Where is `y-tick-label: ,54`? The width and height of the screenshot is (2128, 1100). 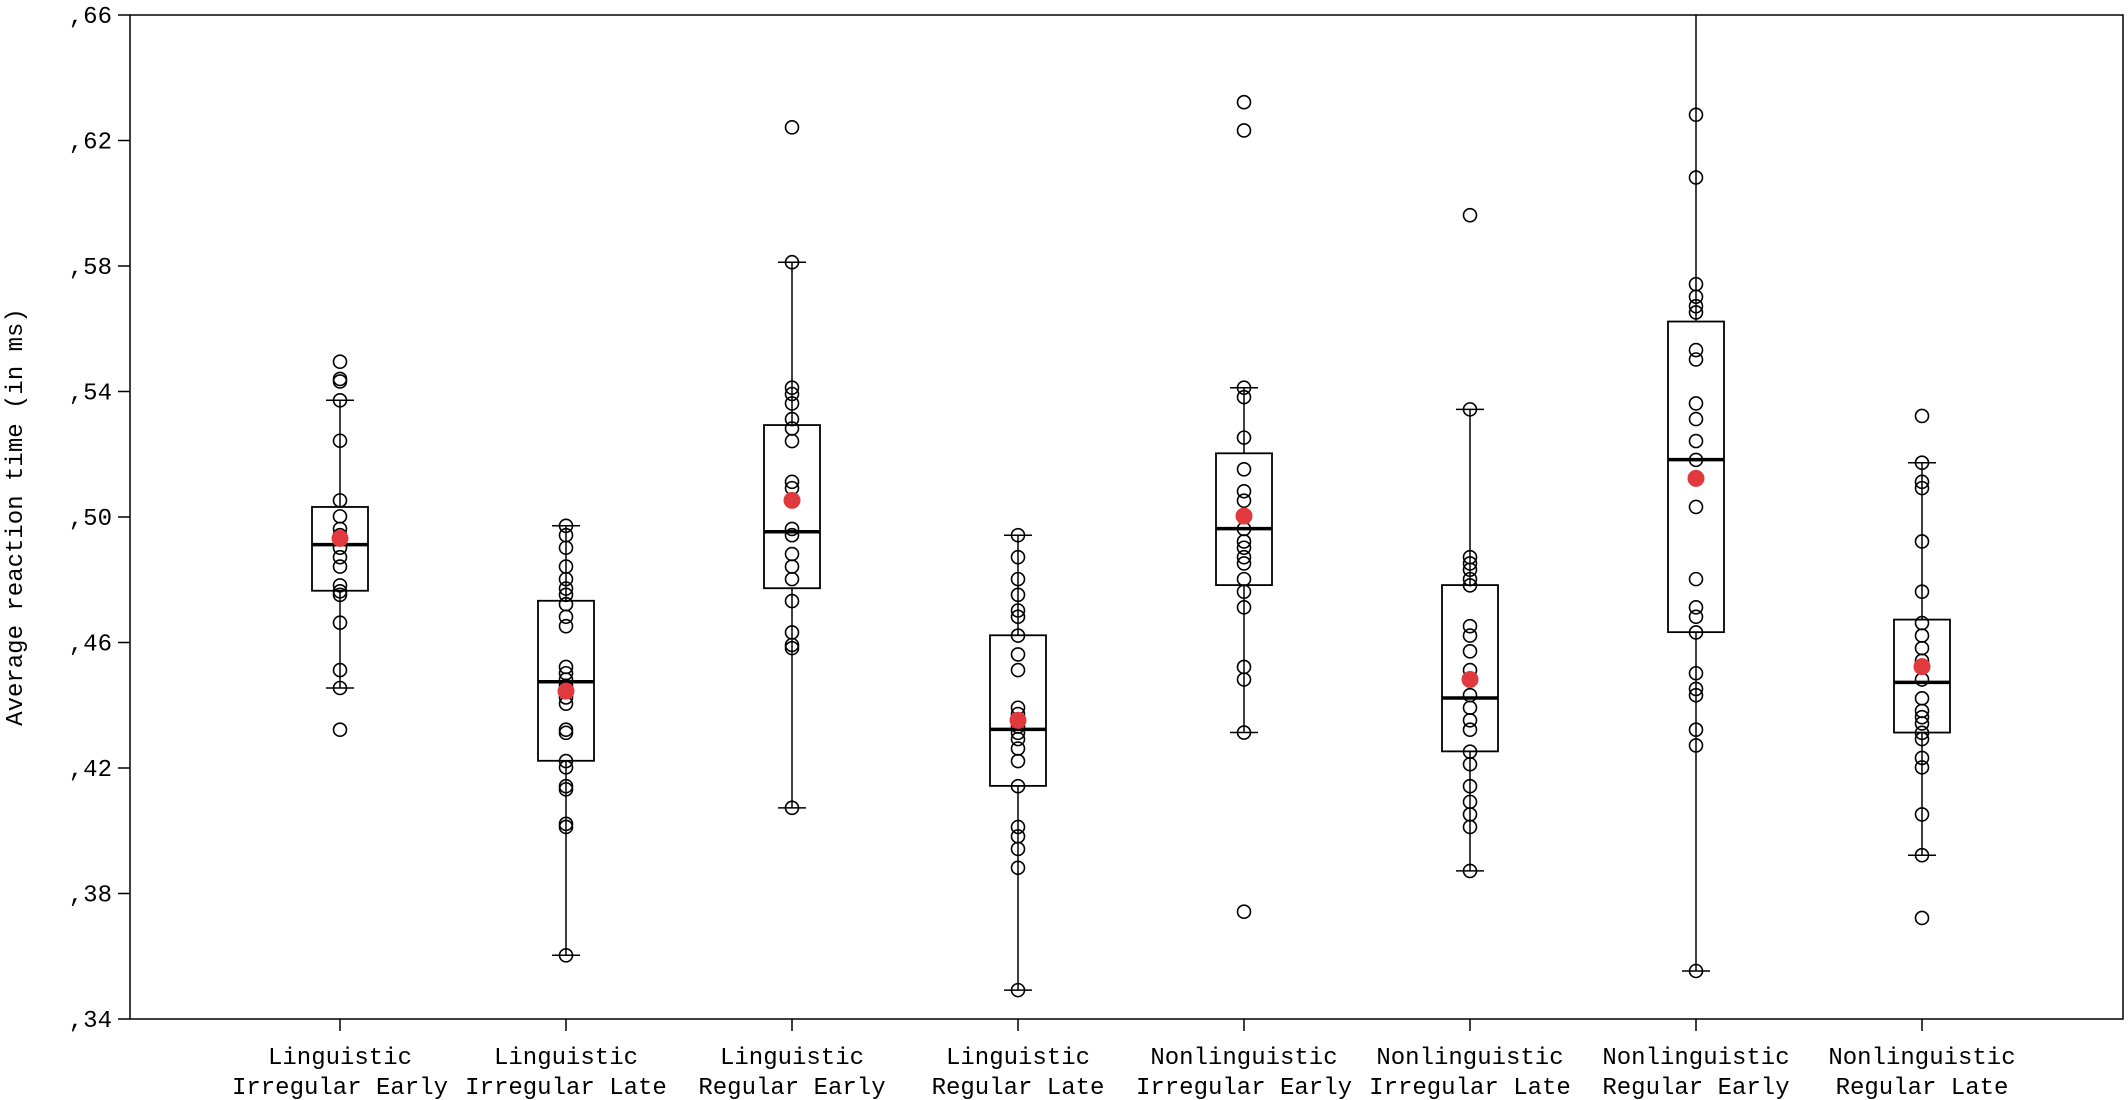
y-tick-label: ,54 is located at coordinates (90, 394).